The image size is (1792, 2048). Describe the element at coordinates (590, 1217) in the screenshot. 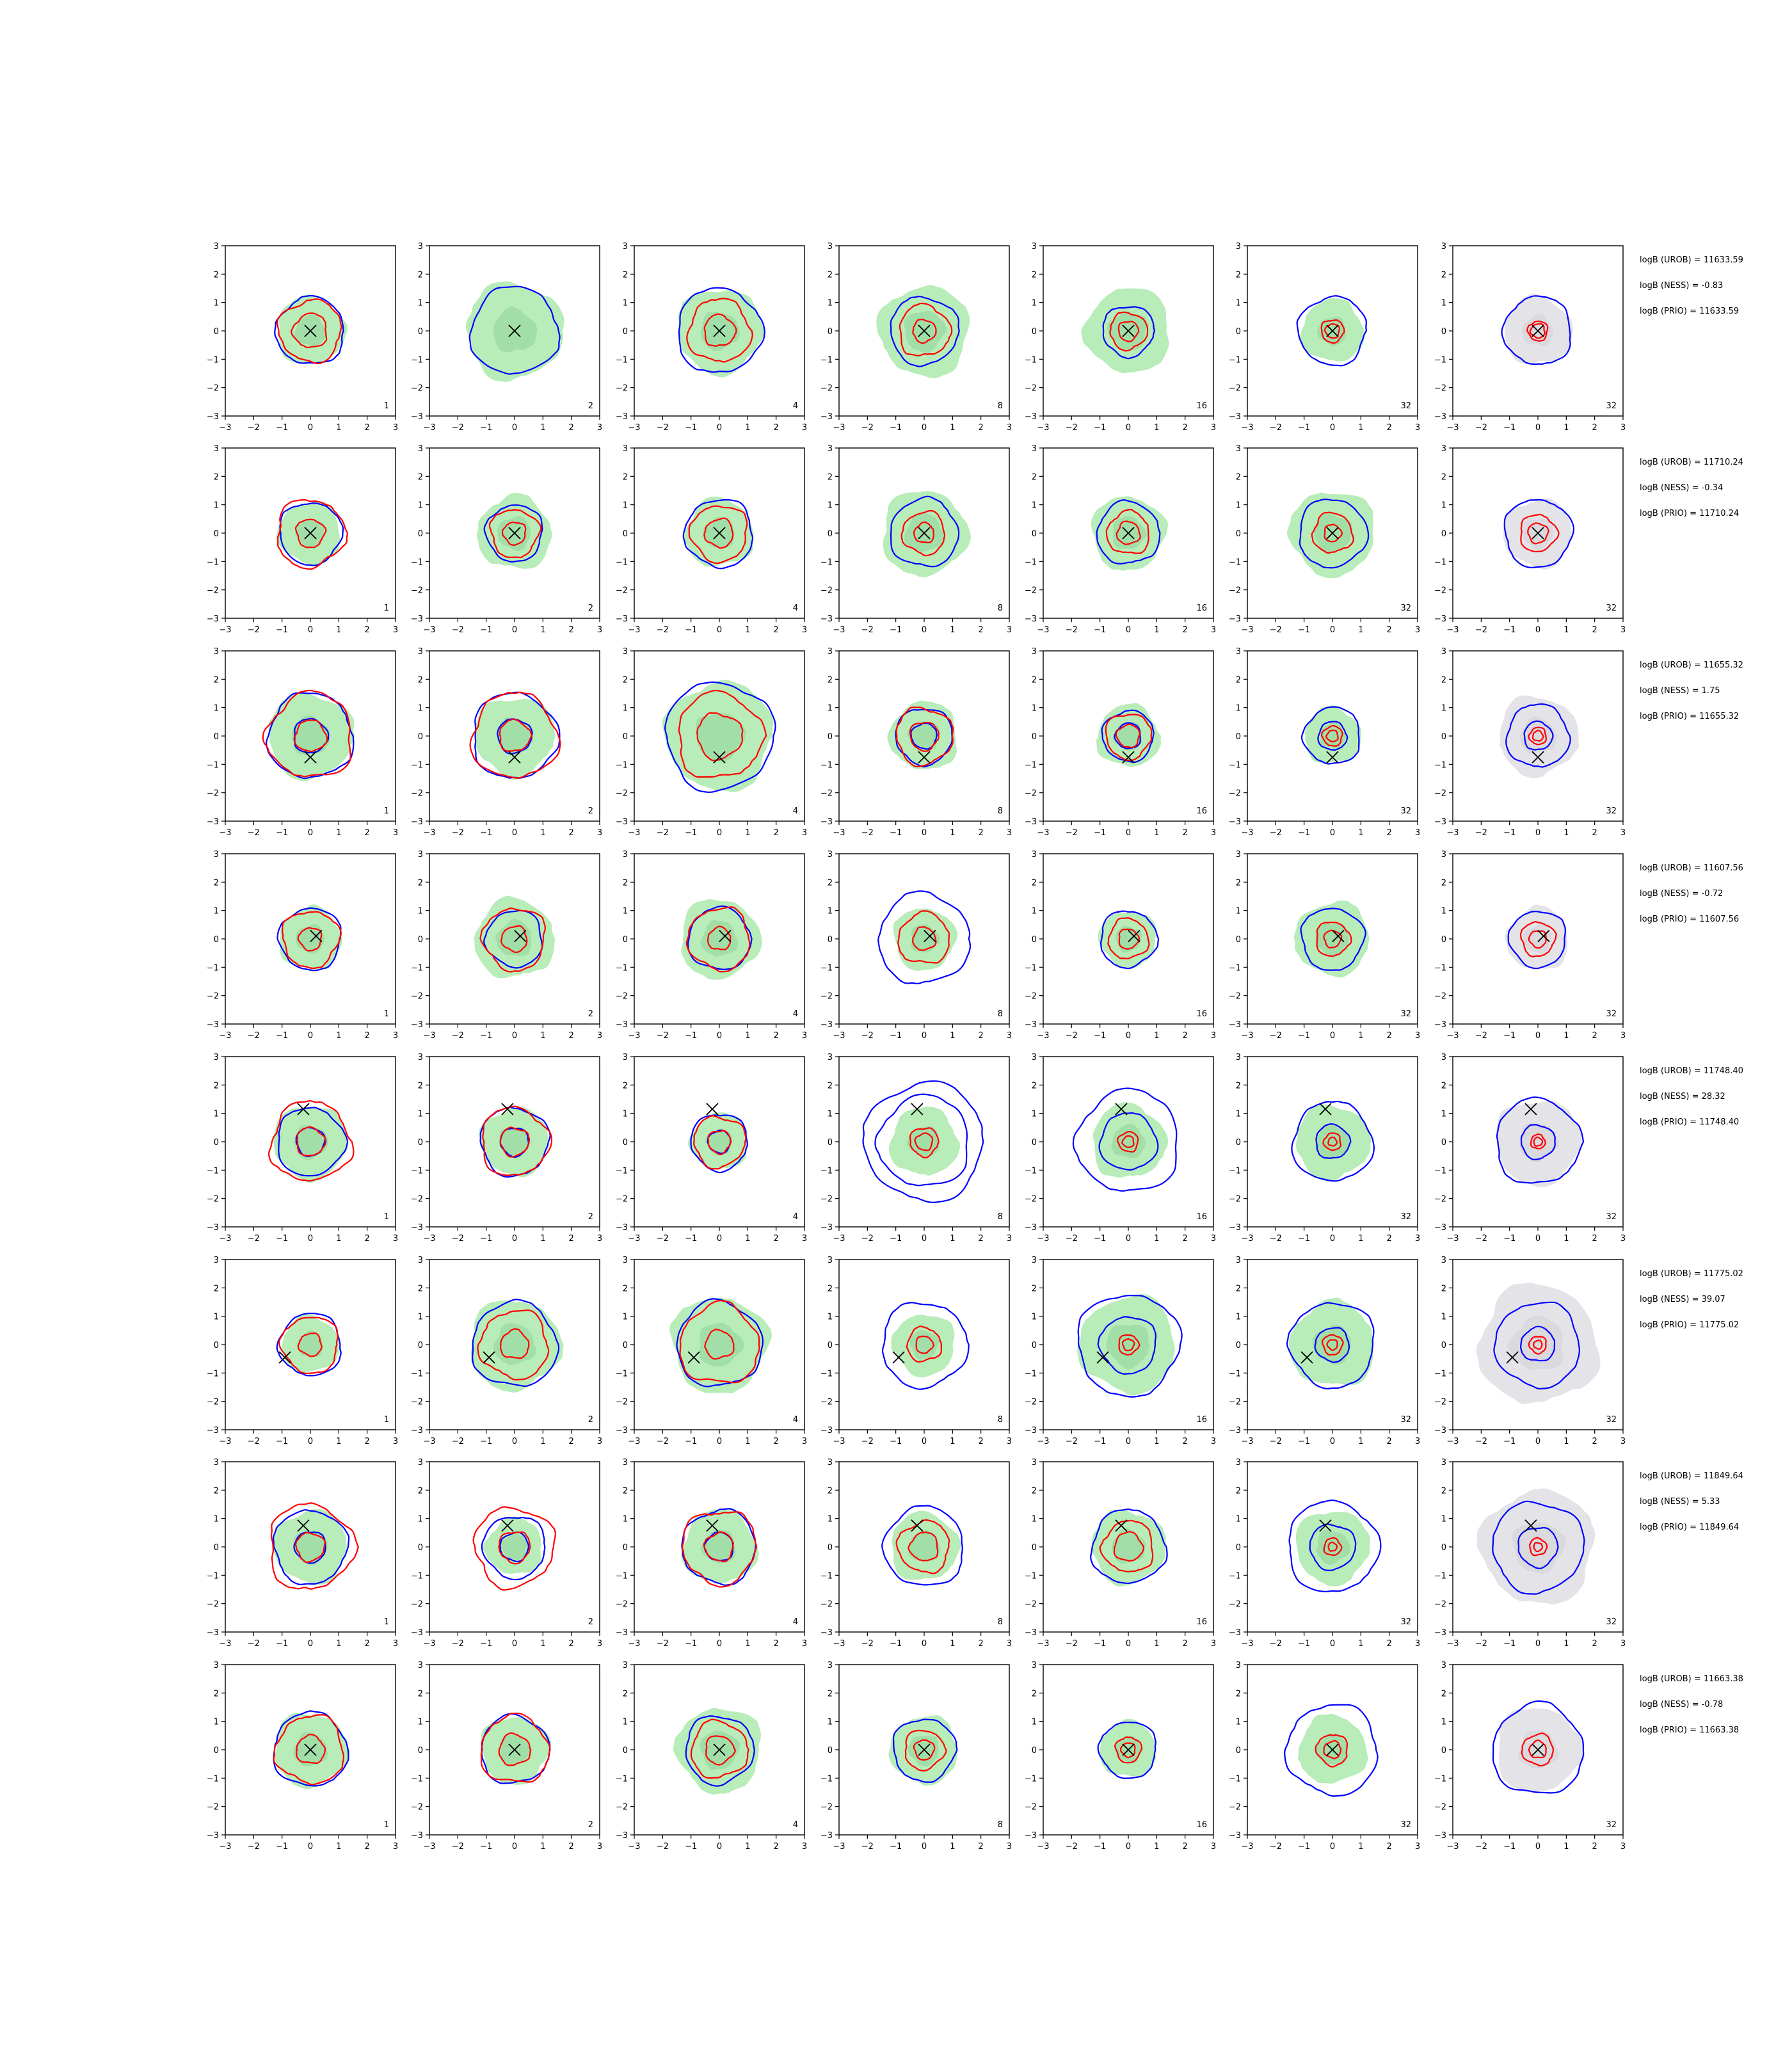

I see `panel-label: 2` at that location.